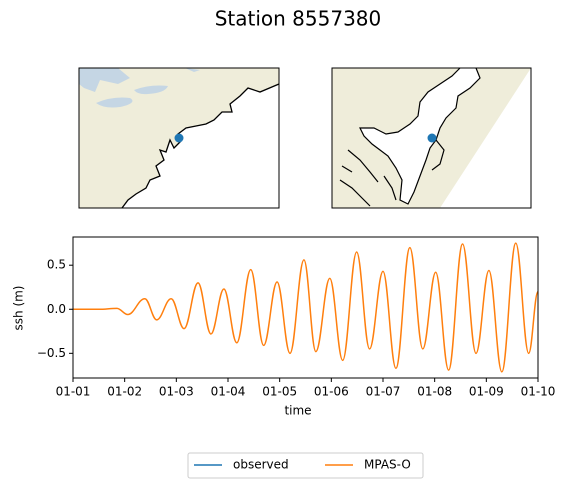 The height and width of the screenshot is (488, 568). I want to click on x-tick-label: 01-02, so click(124, 392).